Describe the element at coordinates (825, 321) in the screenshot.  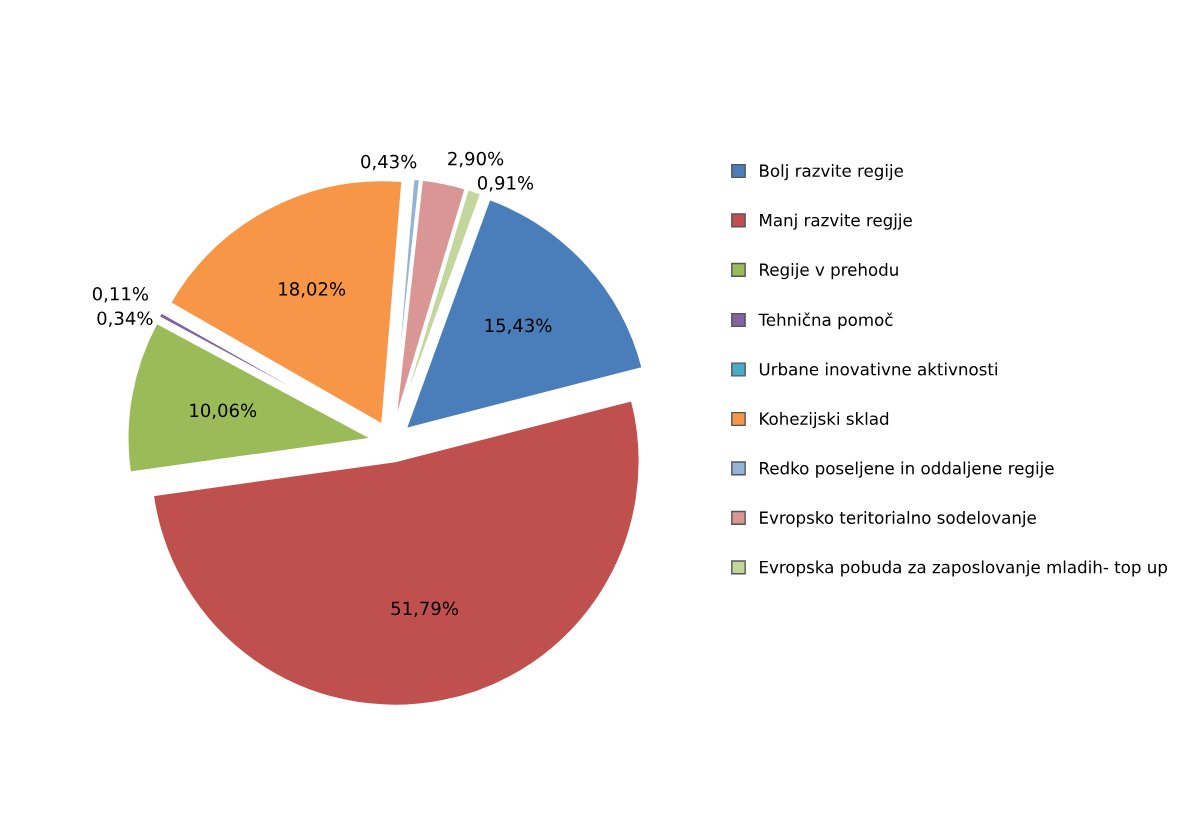
I see `legend-label: Tehnična pomoč` at that location.